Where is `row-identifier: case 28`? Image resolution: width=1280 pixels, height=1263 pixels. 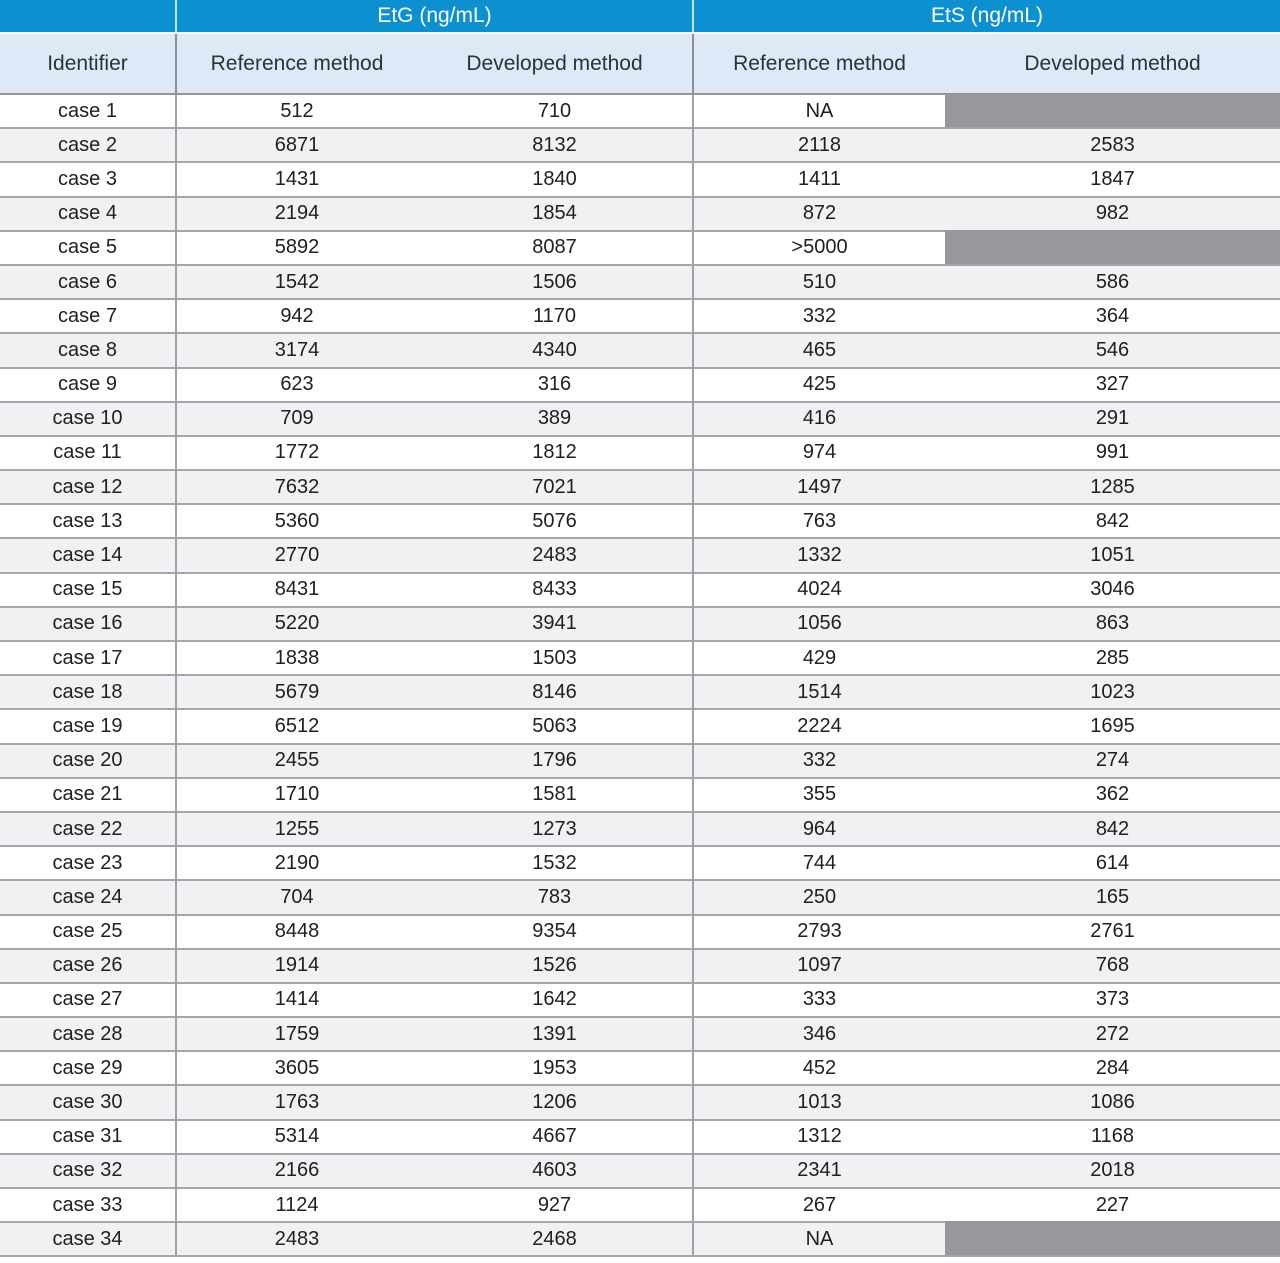
row-identifier: case 28 is located at coordinates (88, 1034).